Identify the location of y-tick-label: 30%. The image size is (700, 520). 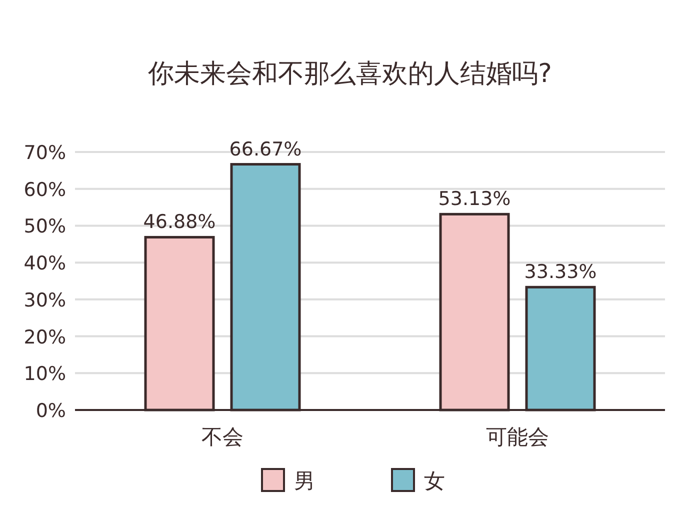
(45, 300).